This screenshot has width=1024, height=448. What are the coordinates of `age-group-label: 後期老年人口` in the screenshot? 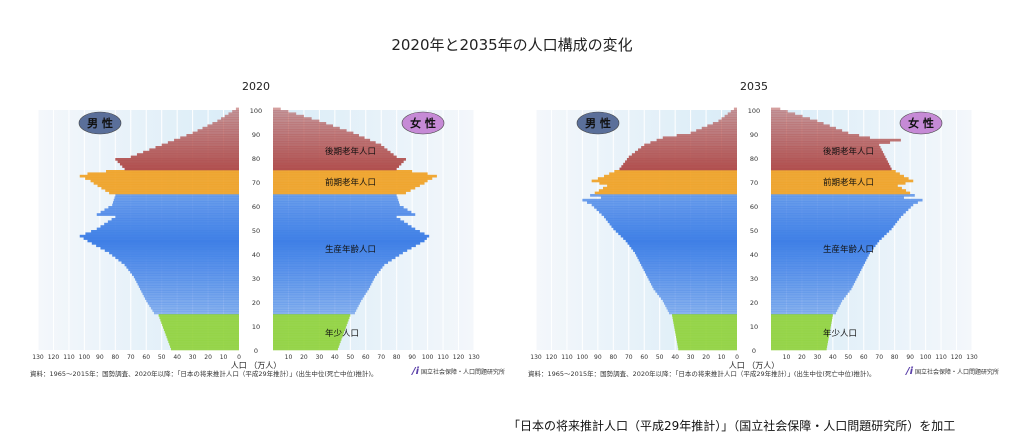 It's located at (350, 151).